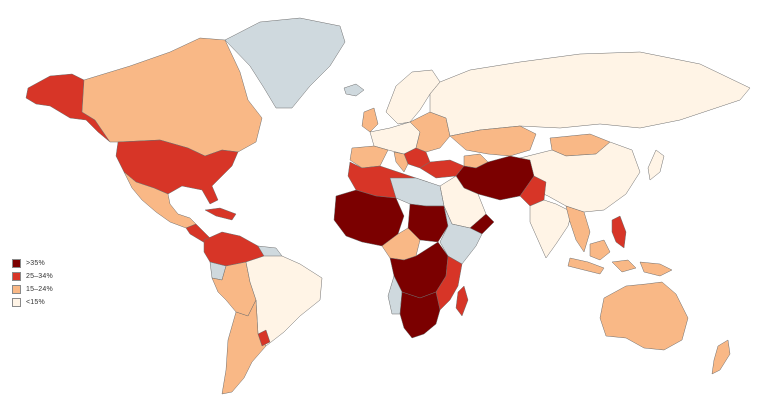 The width and height of the screenshot is (780, 420). Describe the element at coordinates (656, 269) in the screenshot. I see `region-papua` at that location.